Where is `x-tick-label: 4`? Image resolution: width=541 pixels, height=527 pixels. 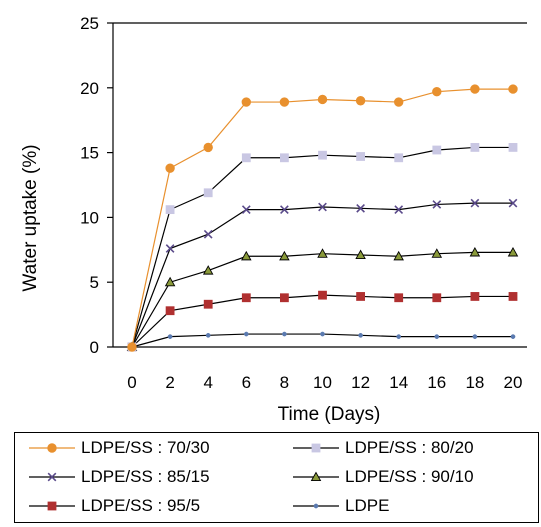 x-tick-label: 4 is located at coordinates (207, 382).